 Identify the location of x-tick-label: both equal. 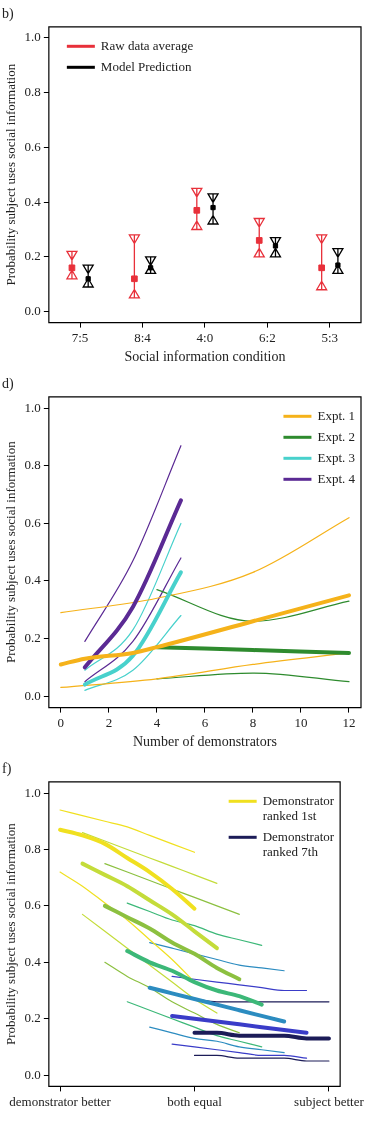
(195, 1101).